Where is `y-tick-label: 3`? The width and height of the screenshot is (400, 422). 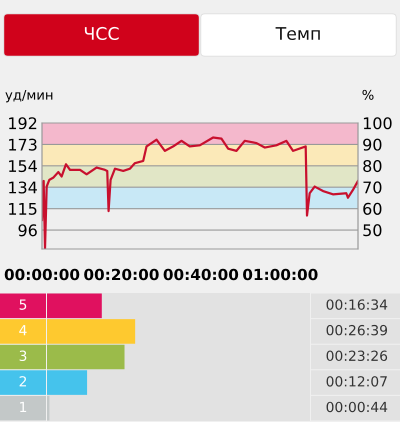 y-tick-label: 3 is located at coordinates (23, 356).